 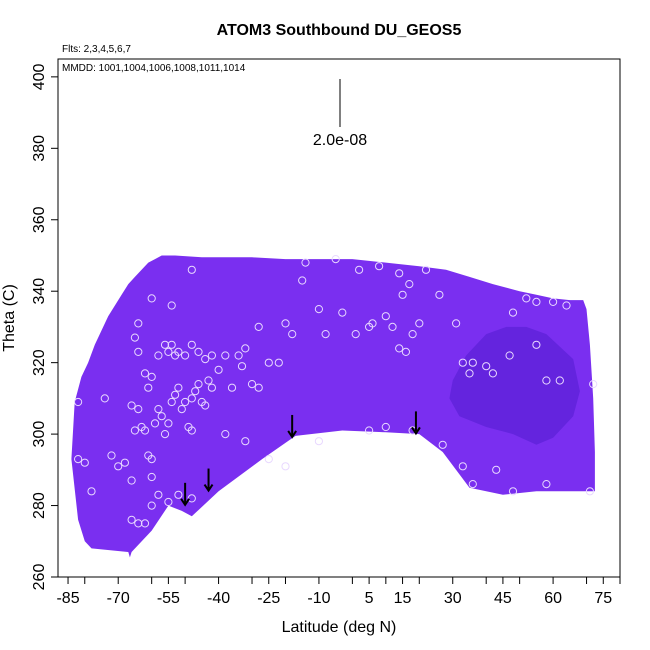 I want to click on x-tick-label: 45, so click(x=503, y=598).